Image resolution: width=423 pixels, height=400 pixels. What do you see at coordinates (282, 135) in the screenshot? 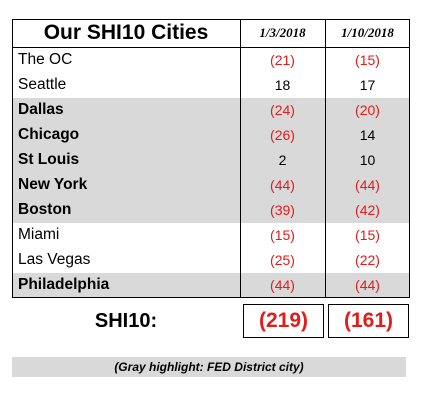
I see `value-cell: (26)` at bounding box center [282, 135].